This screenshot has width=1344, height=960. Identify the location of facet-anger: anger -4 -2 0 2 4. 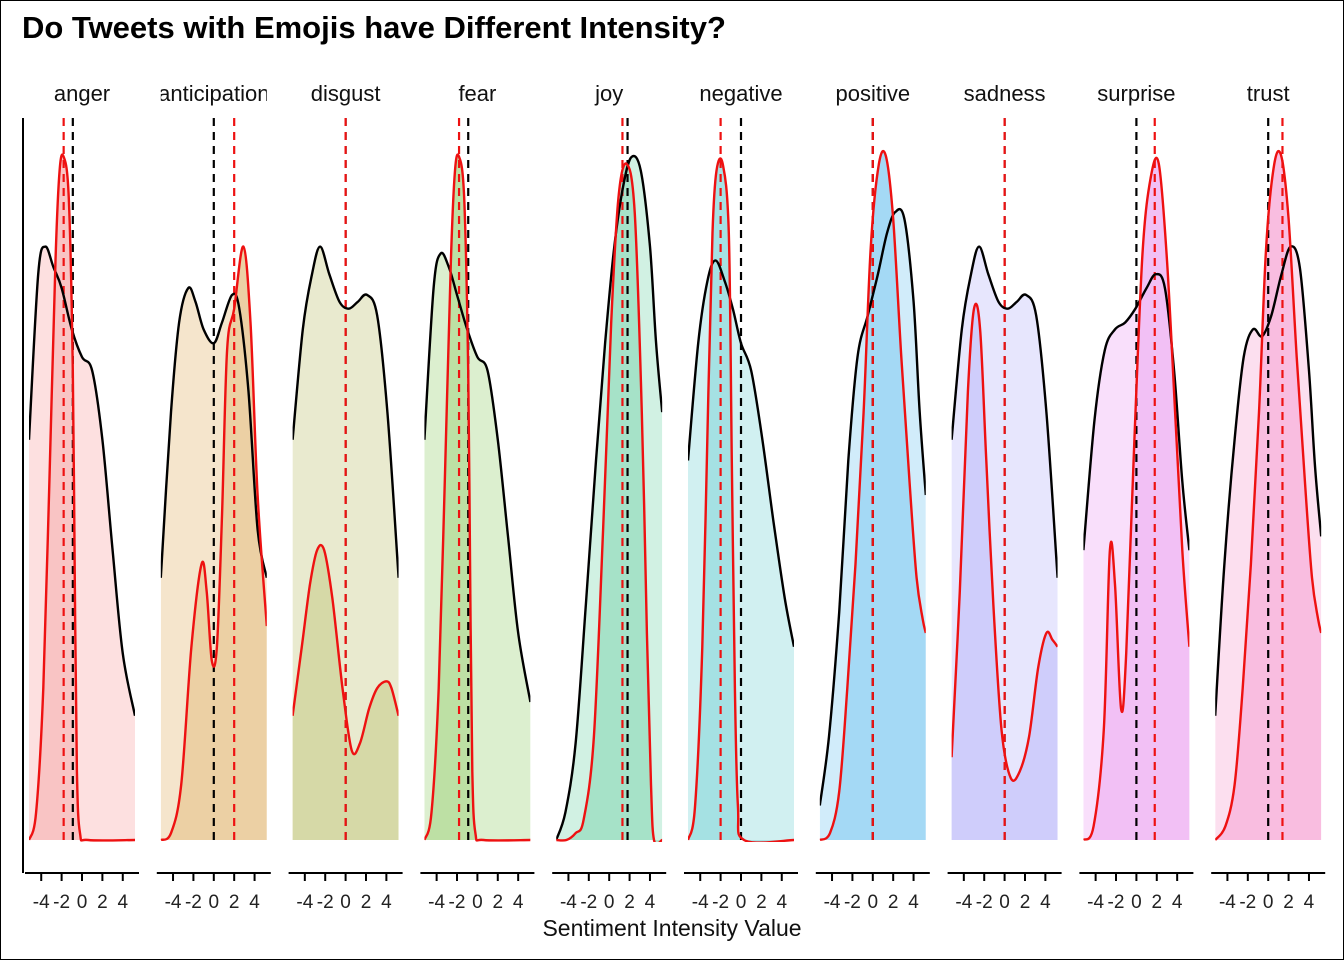
(82, 497).